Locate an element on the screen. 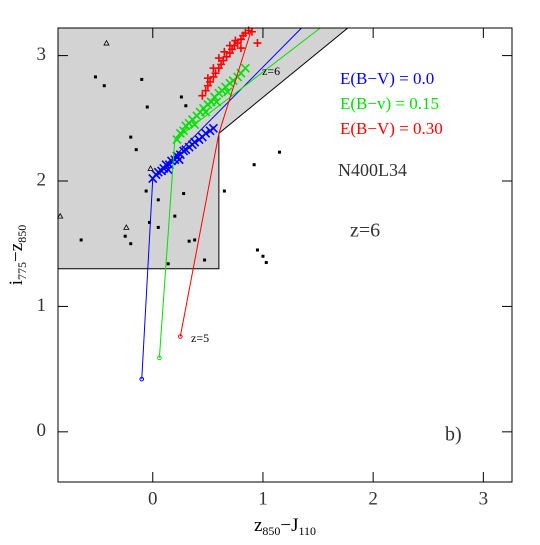  x-label-part: −J is located at coordinates (289, 525).